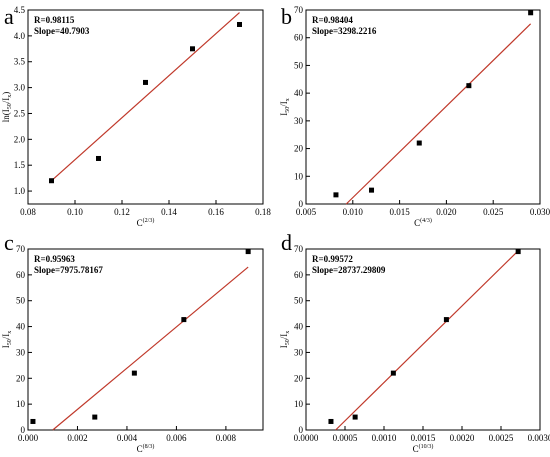 The image size is (550, 457). I want to click on x-axis-label-d: C(10/3), so click(423, 448).